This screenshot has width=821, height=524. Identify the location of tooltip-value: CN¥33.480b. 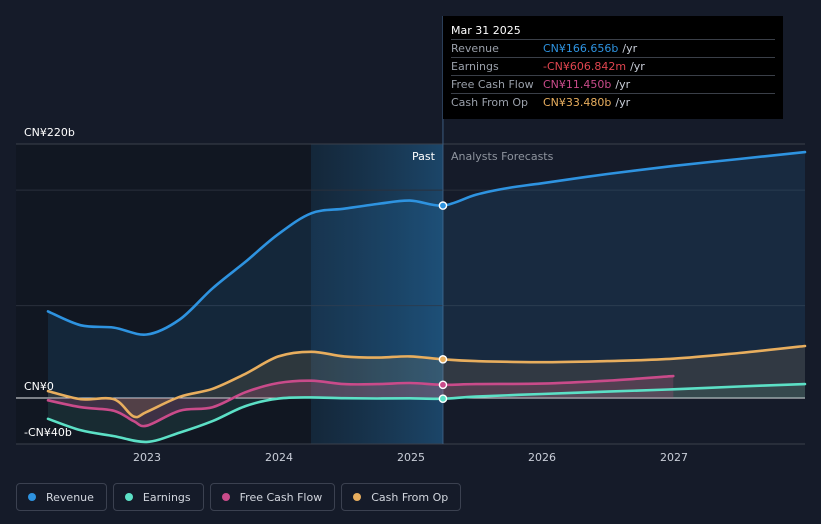
(577, 102).